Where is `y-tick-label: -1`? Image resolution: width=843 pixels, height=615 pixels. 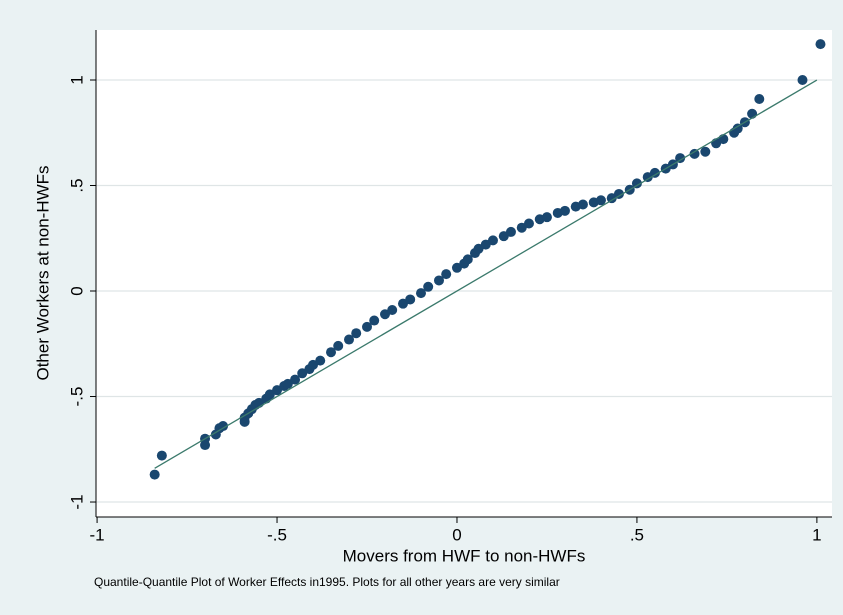
y-tick-label: -1 is located at coordinates (76, 501).